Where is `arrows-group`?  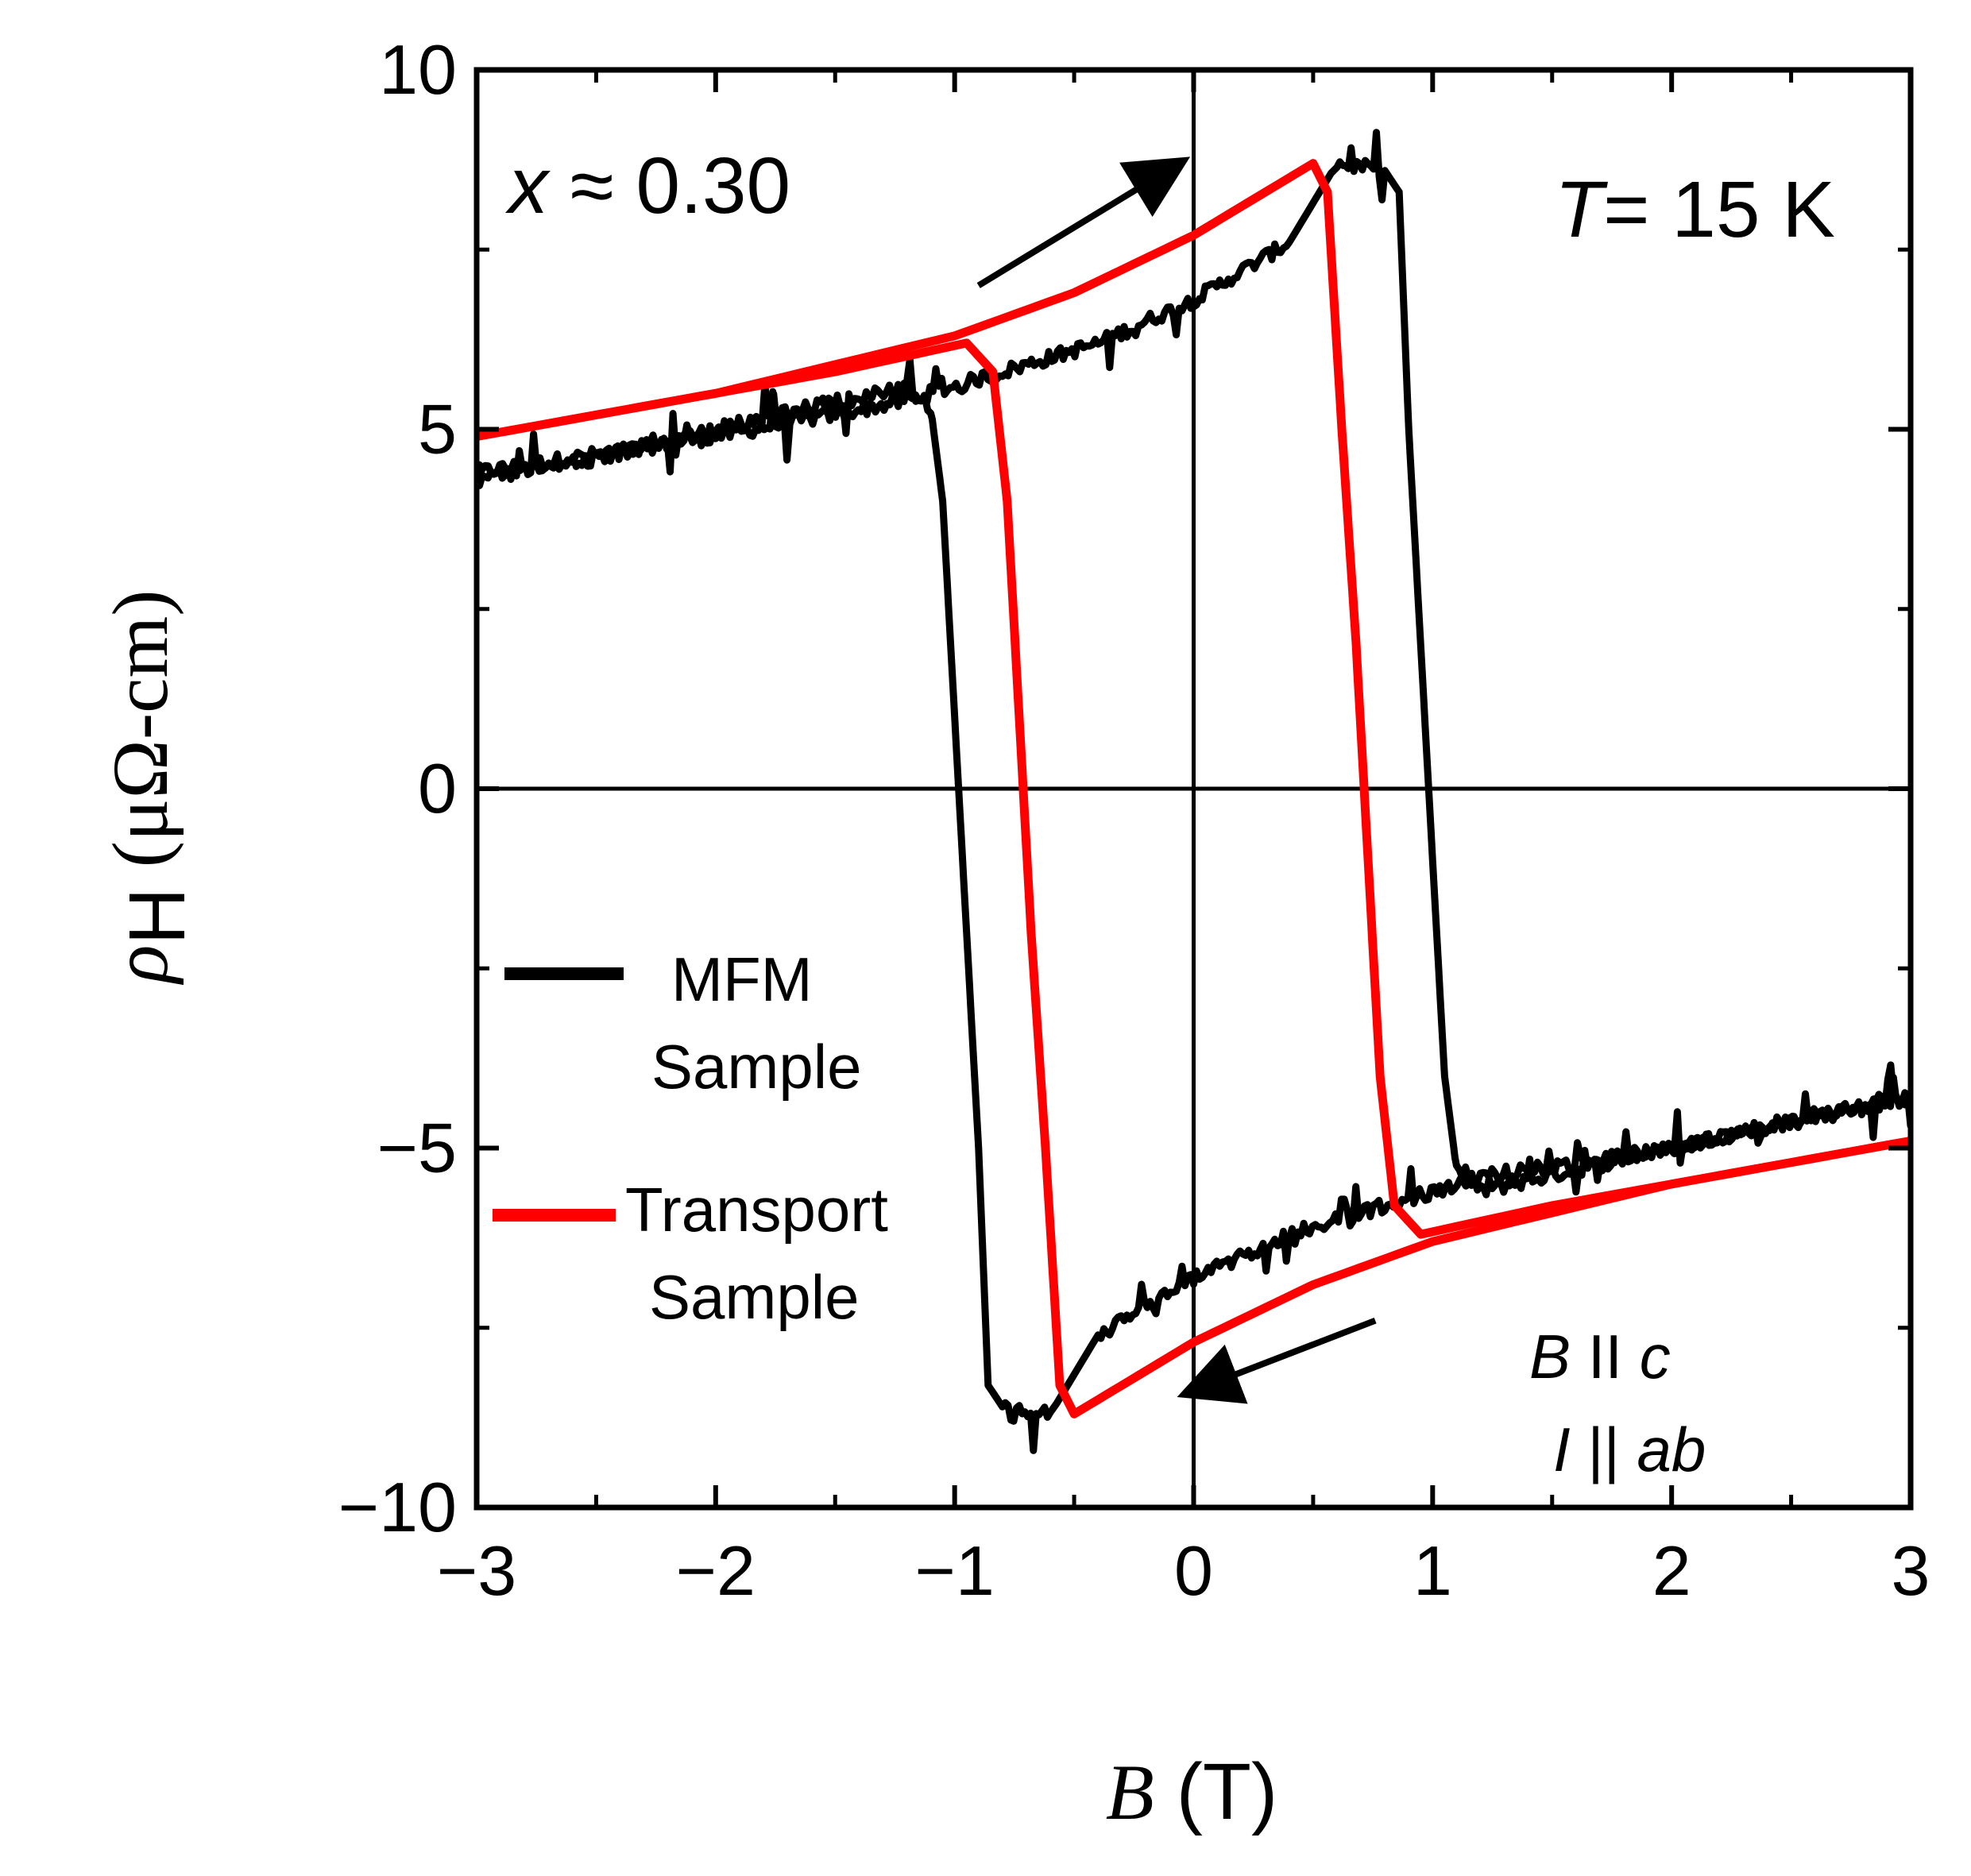
arrows-group is located at coordinates (1176, 780).